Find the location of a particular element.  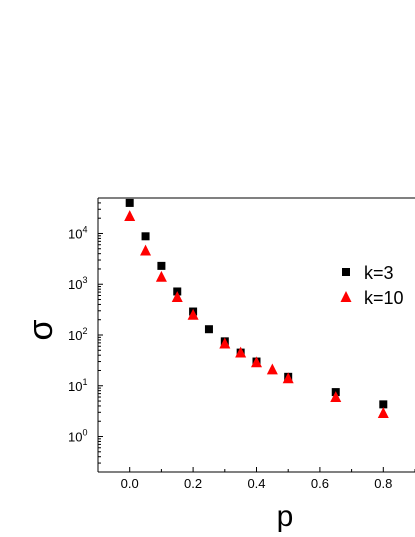

y-tick-label: 10¹ is located at coordinates (77, 385).